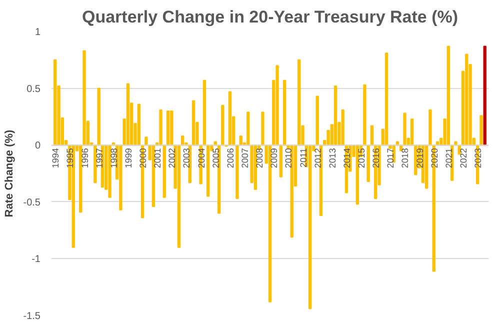 This screenshot has height=329, width=500. What do you see at coordinates (9, 173) in the screenshot?
I see `y-axis-title: Rate Change (%)` at bounding box center [9, 173].